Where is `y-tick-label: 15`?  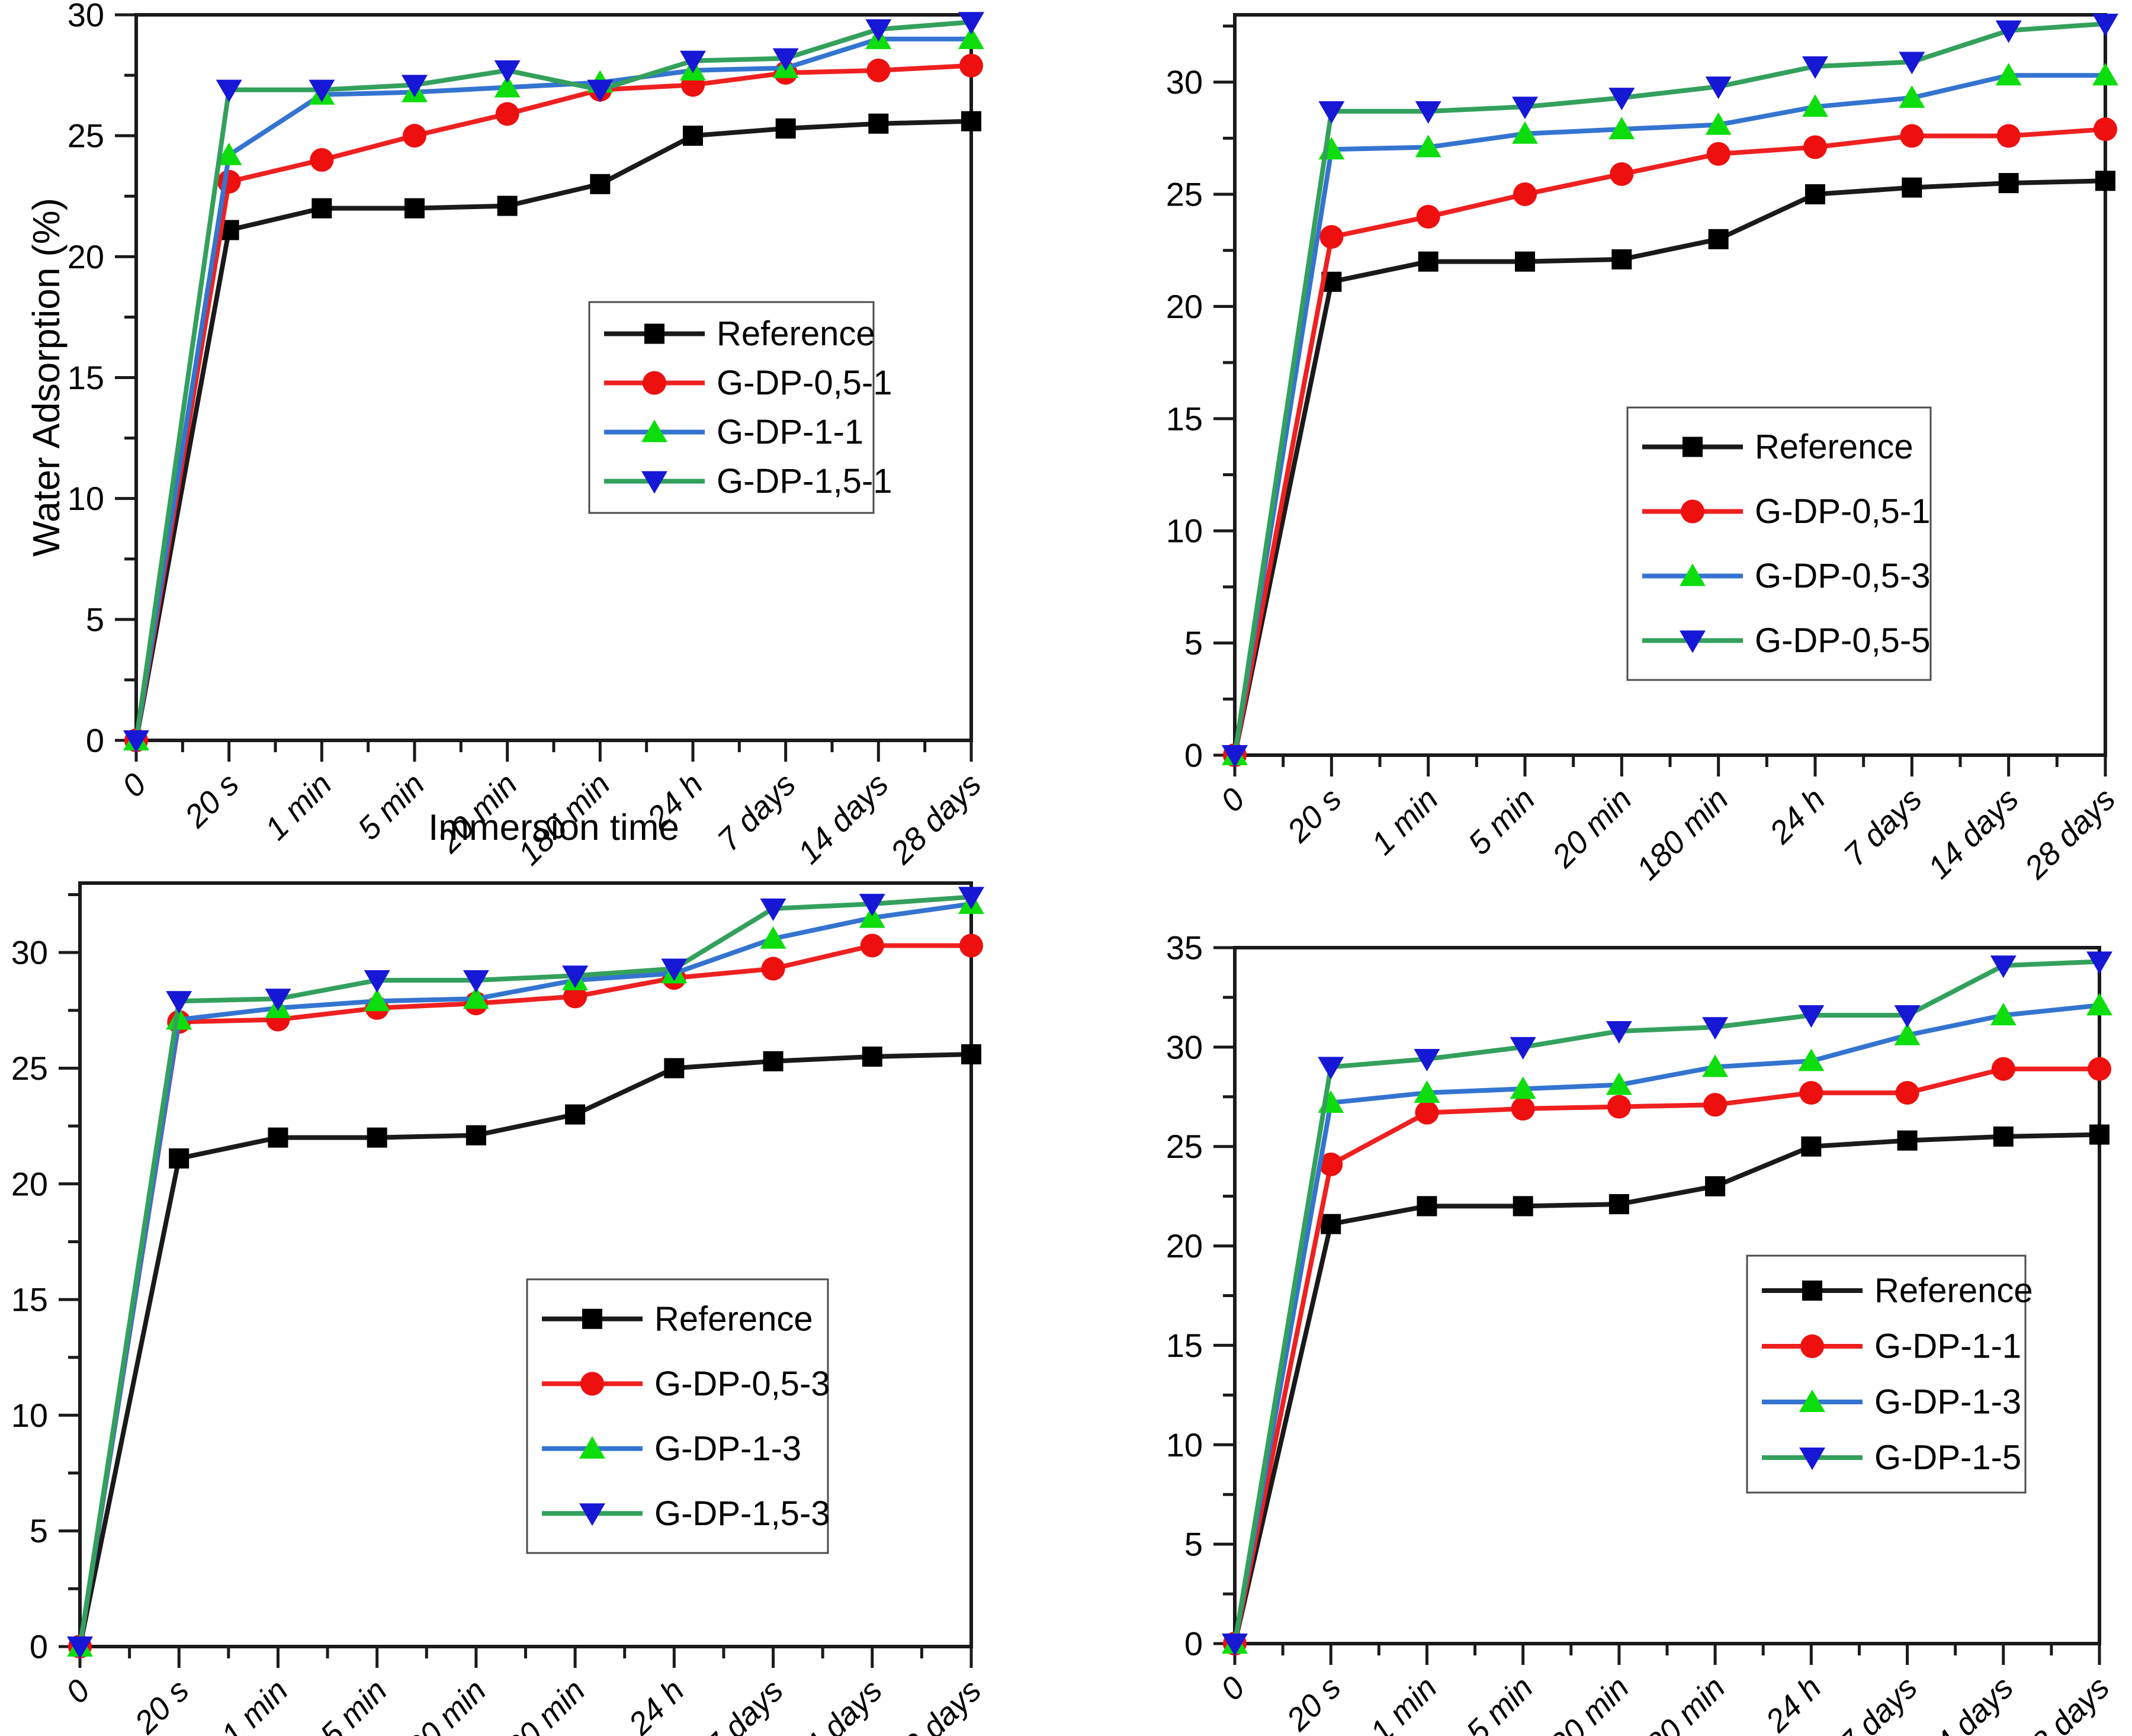 y-tick-label: 15 is located at coordinates (1184, 1345).